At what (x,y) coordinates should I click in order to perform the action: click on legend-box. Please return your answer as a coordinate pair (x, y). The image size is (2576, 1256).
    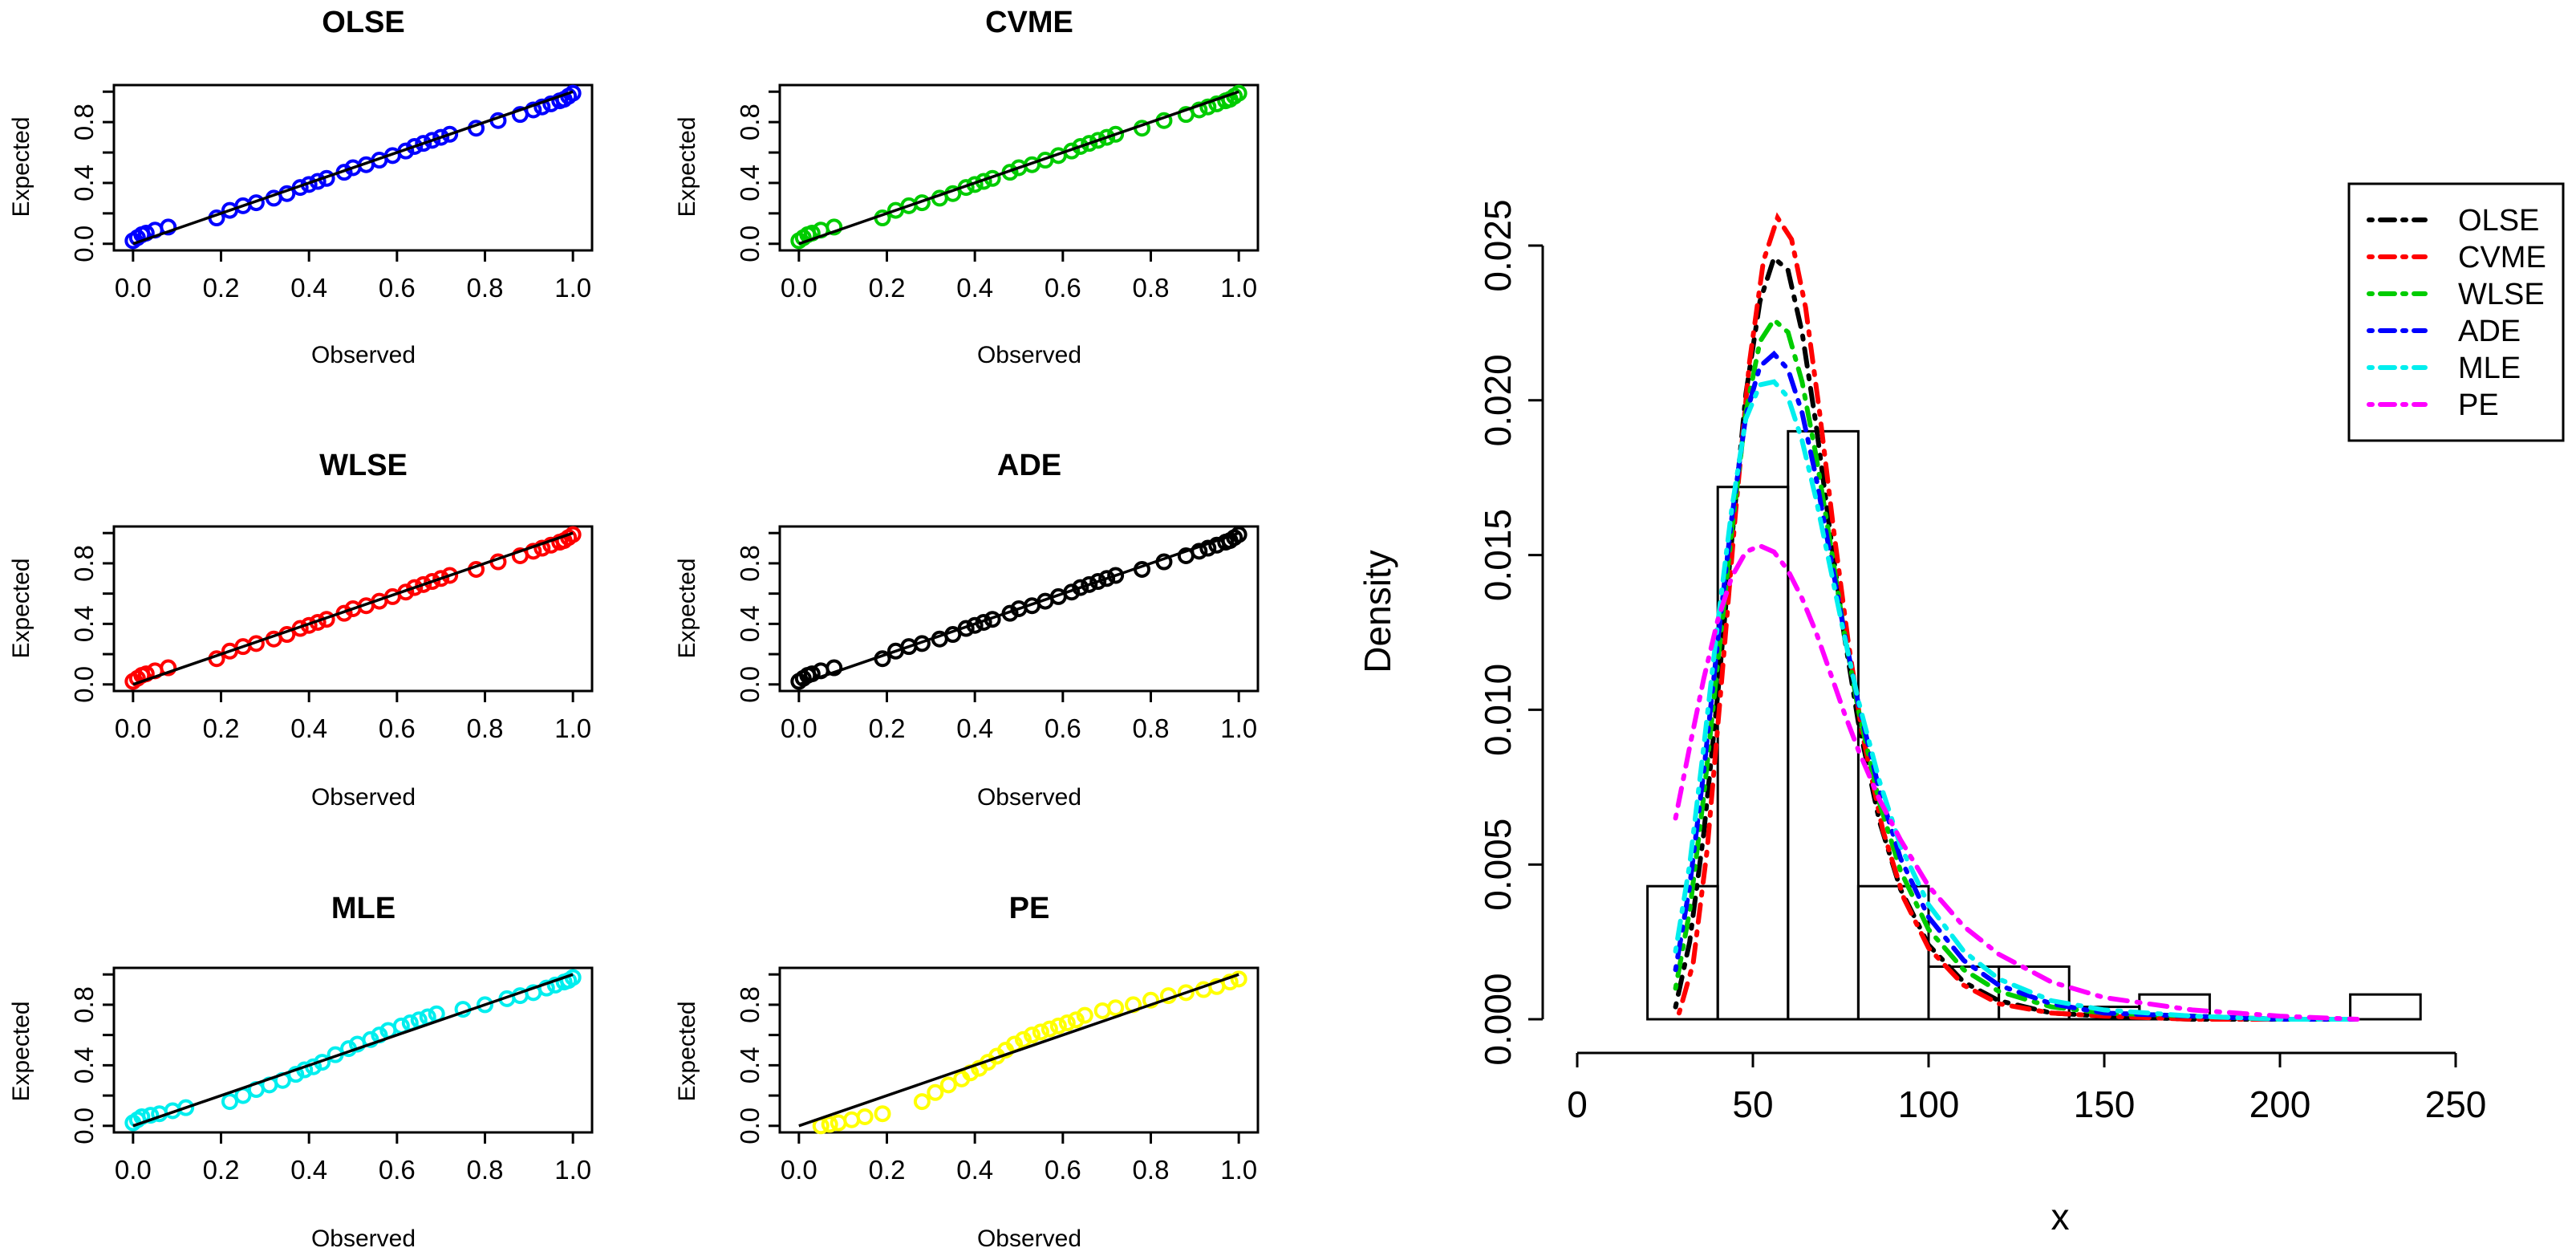
    Looking at the image, I should click on (2456, 312).